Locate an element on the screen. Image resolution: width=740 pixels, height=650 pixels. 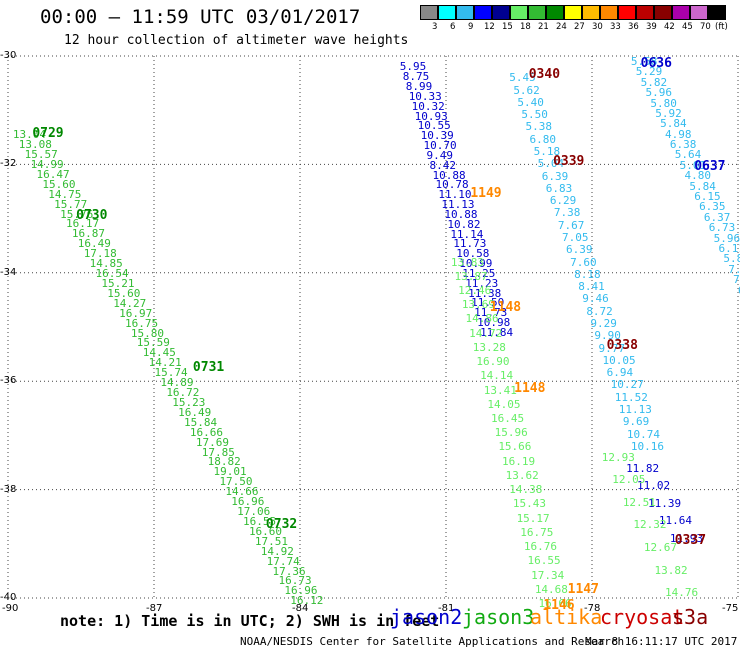
swh-value: 11.13 is located at coordinates (635, 409).